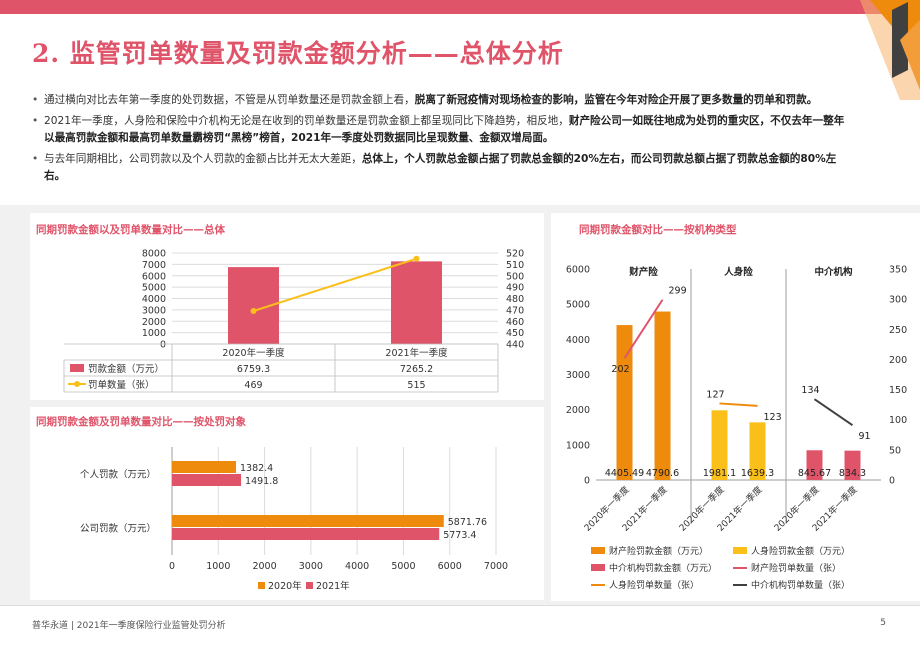 This screenshot has width=920, height=651. I want to click on legend-swatch-count-dot, so click(77, 384).